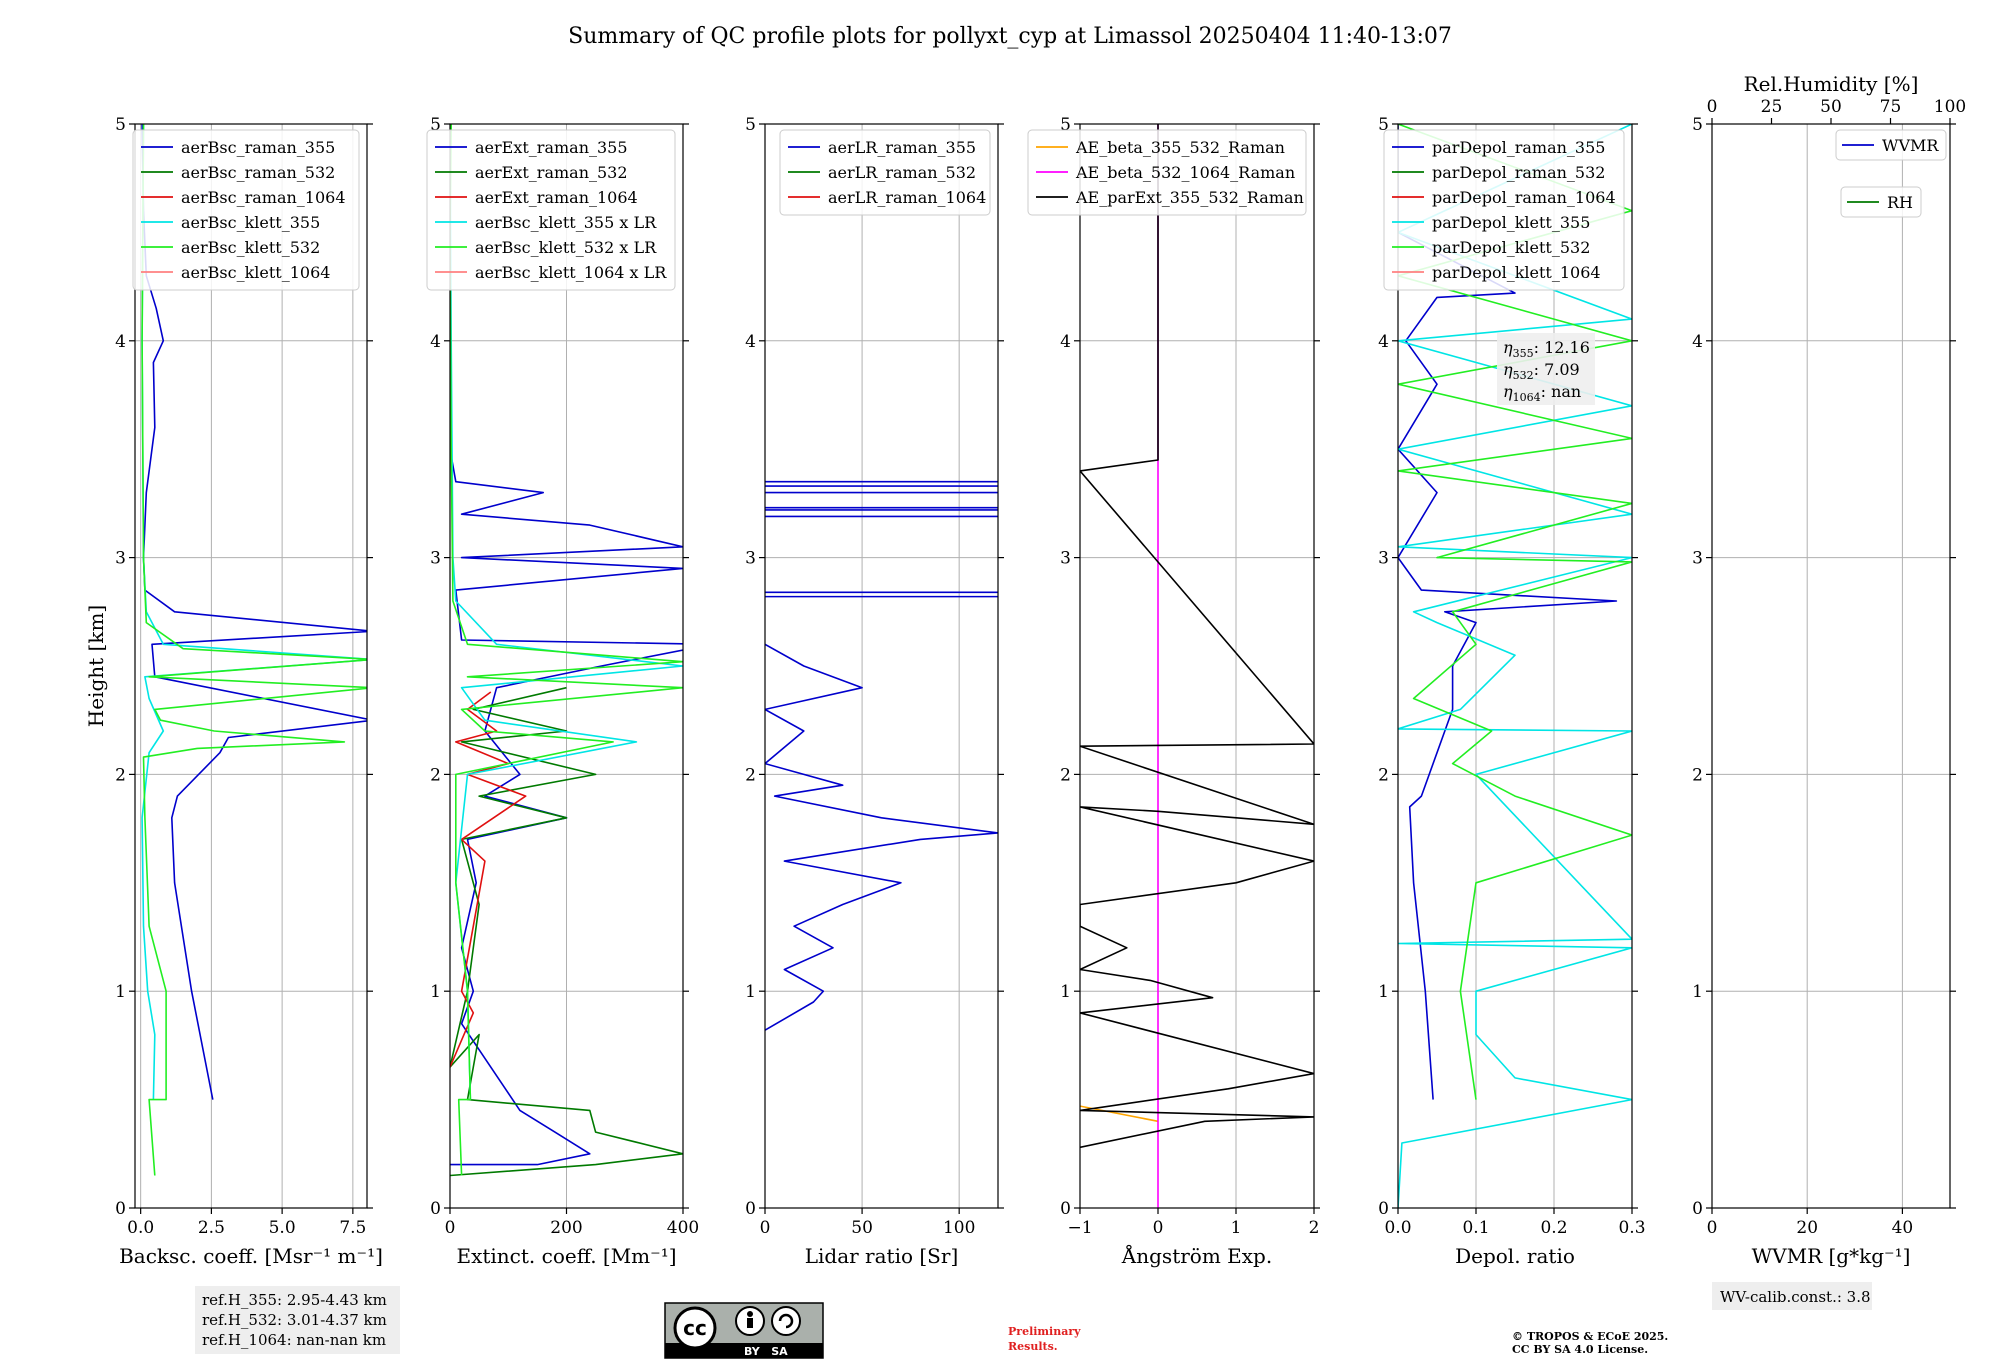  I want to click on plot-area-angstrom, so click(1197, 666).